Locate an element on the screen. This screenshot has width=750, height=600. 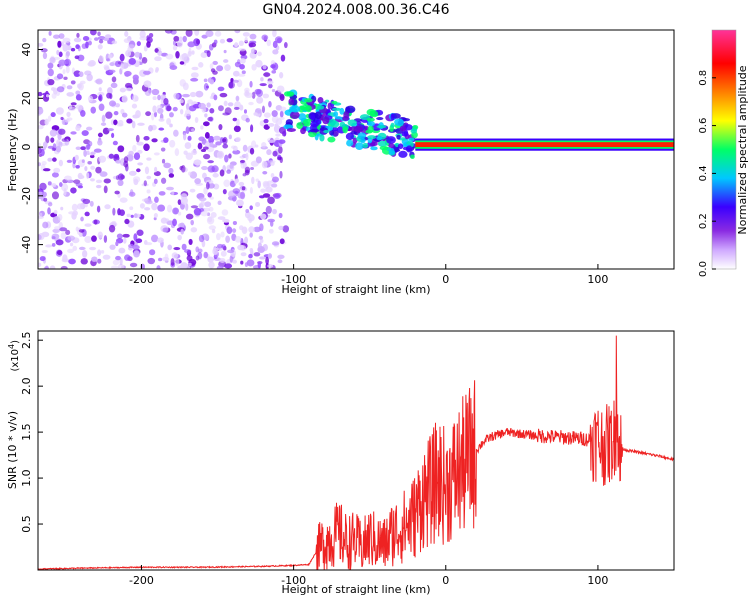
spectrogram-x-tick-label: 0 is located at coordinates (445, 279).